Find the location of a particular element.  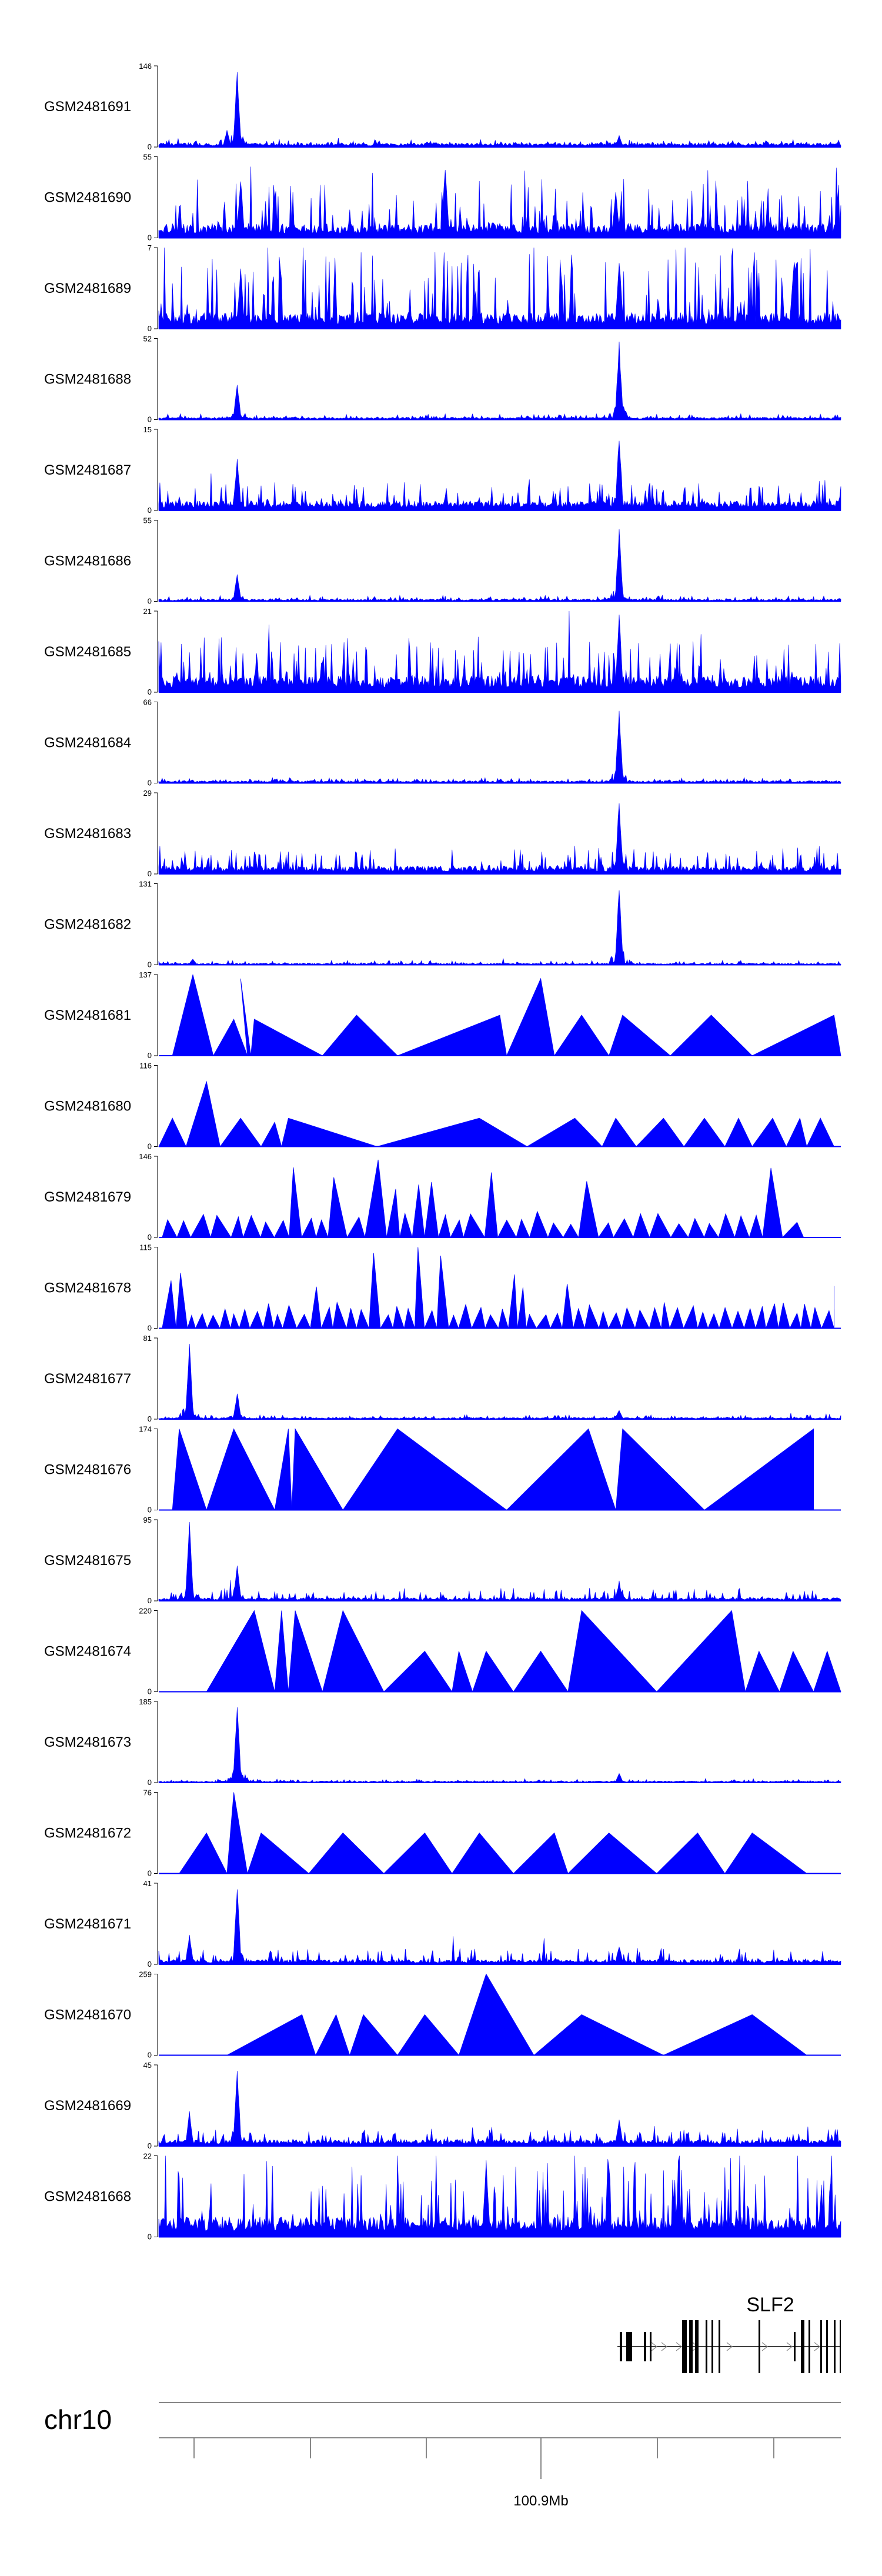

y-max-label: 76 is located at coordinates (147, 1792).